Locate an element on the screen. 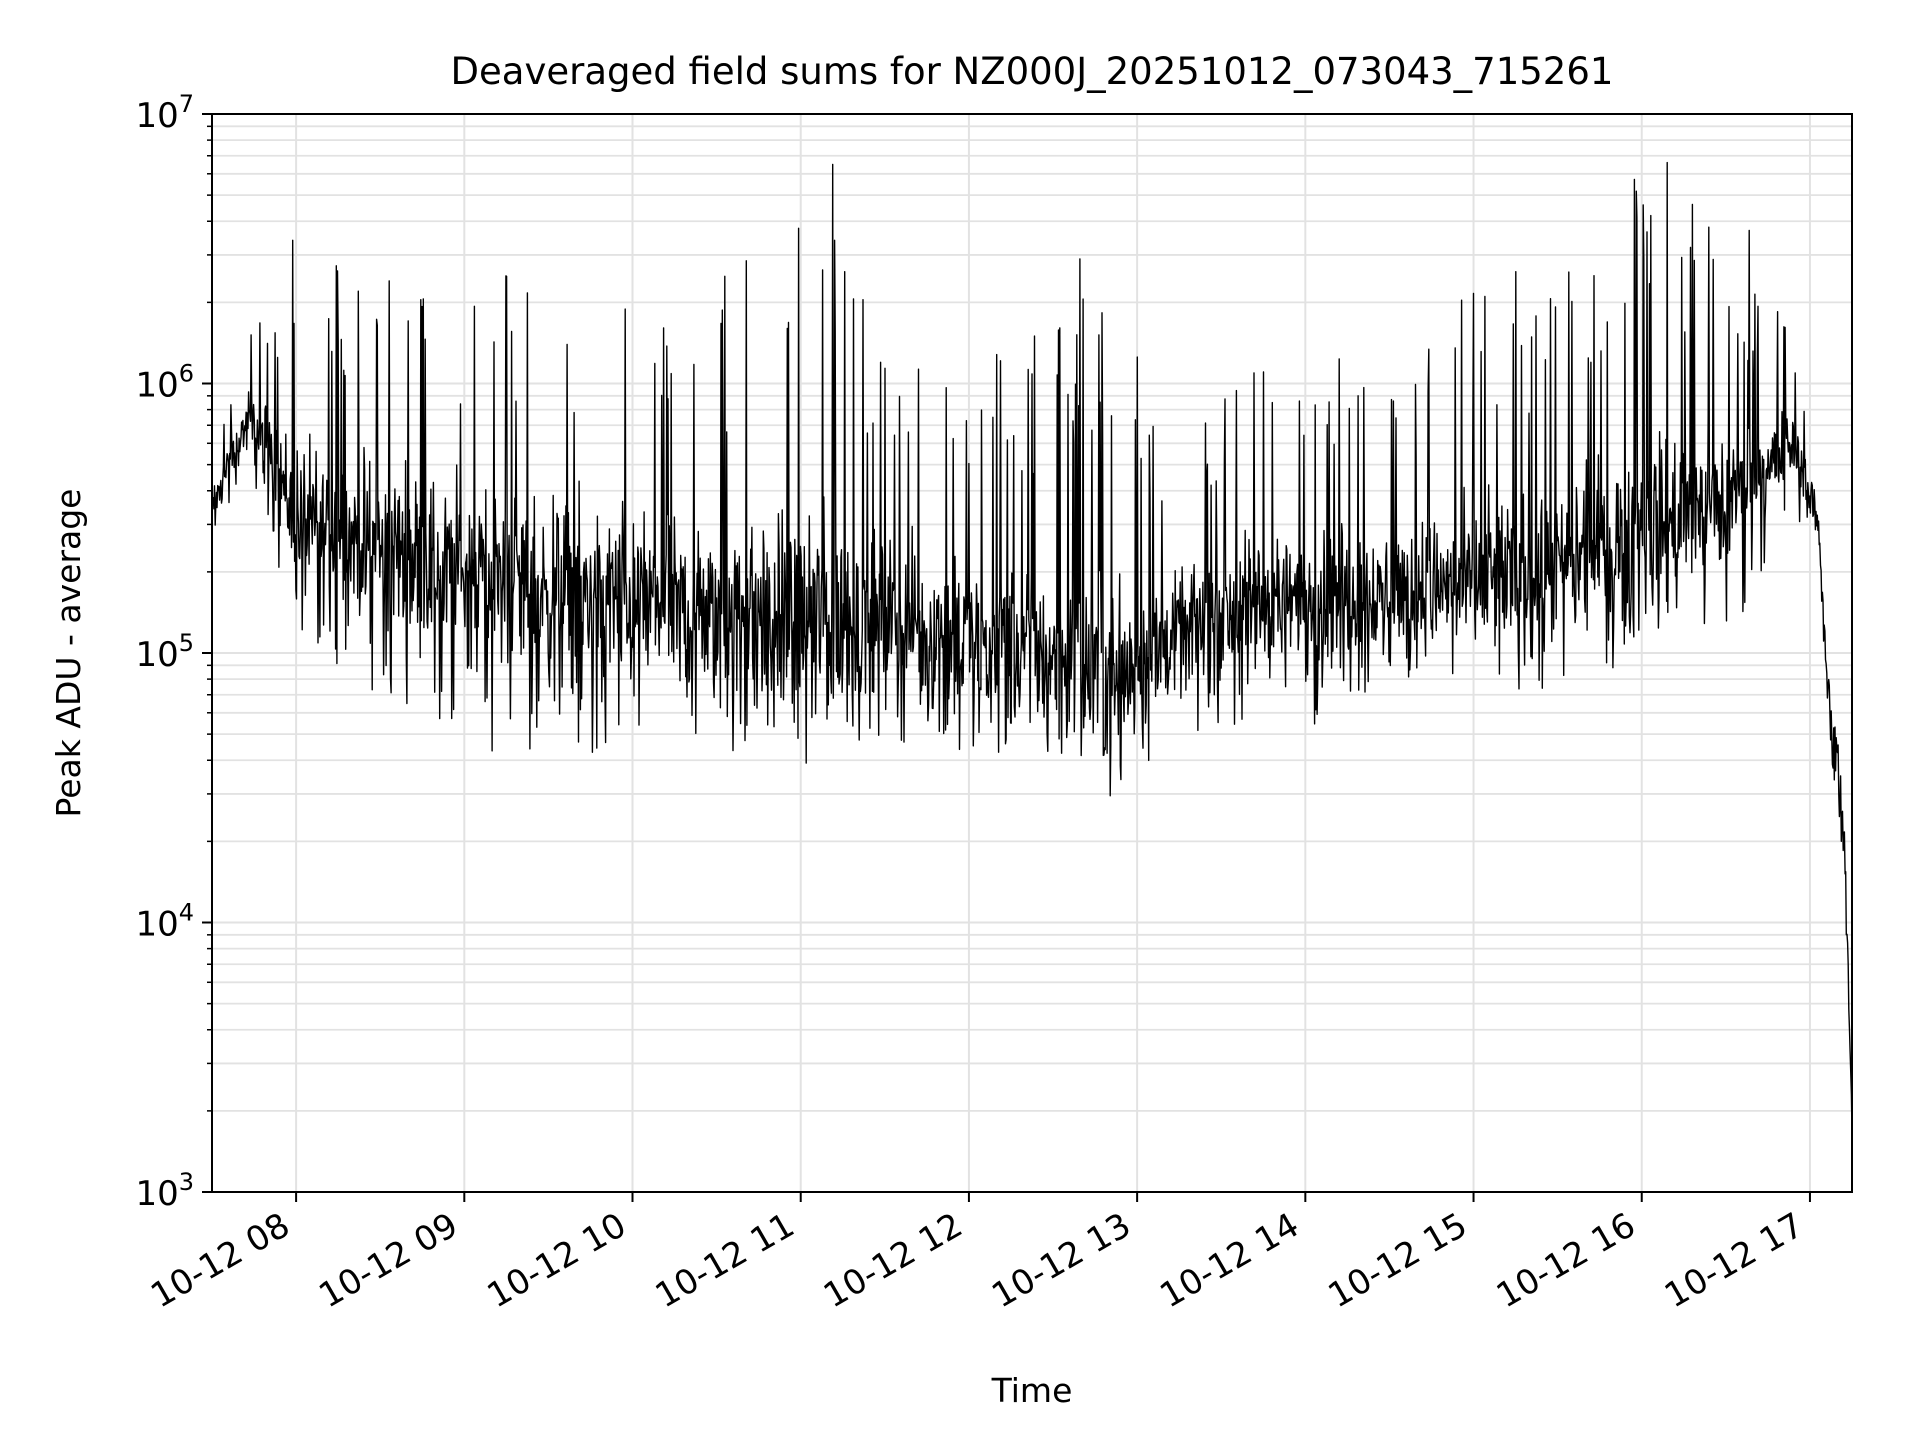 The width and height of the screenshot is (1920, 1440). x-tick-label: 10-12 14 is located at coordinates (1229, 1260).